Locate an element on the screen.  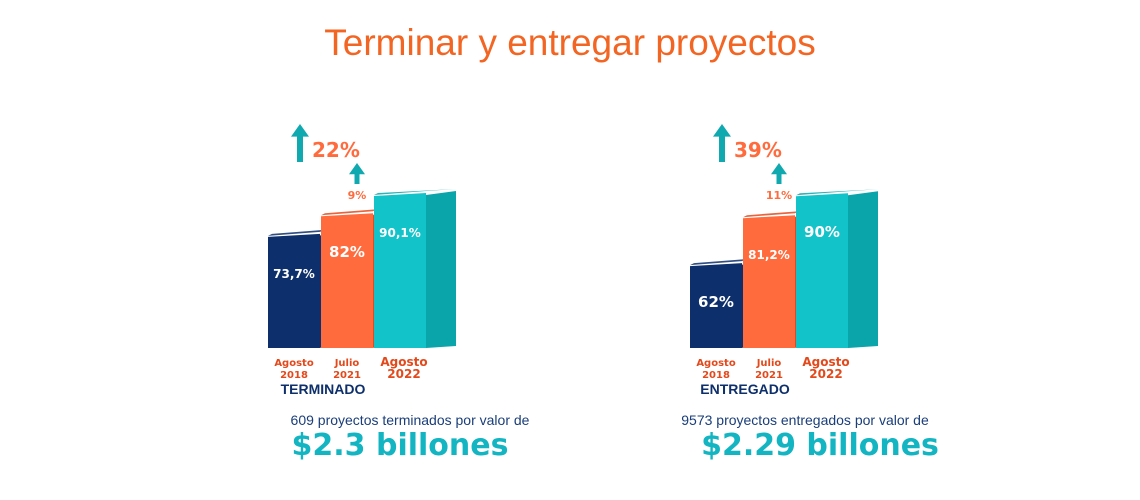
growth-total-label: 22% is located at coordinates (336, 150).